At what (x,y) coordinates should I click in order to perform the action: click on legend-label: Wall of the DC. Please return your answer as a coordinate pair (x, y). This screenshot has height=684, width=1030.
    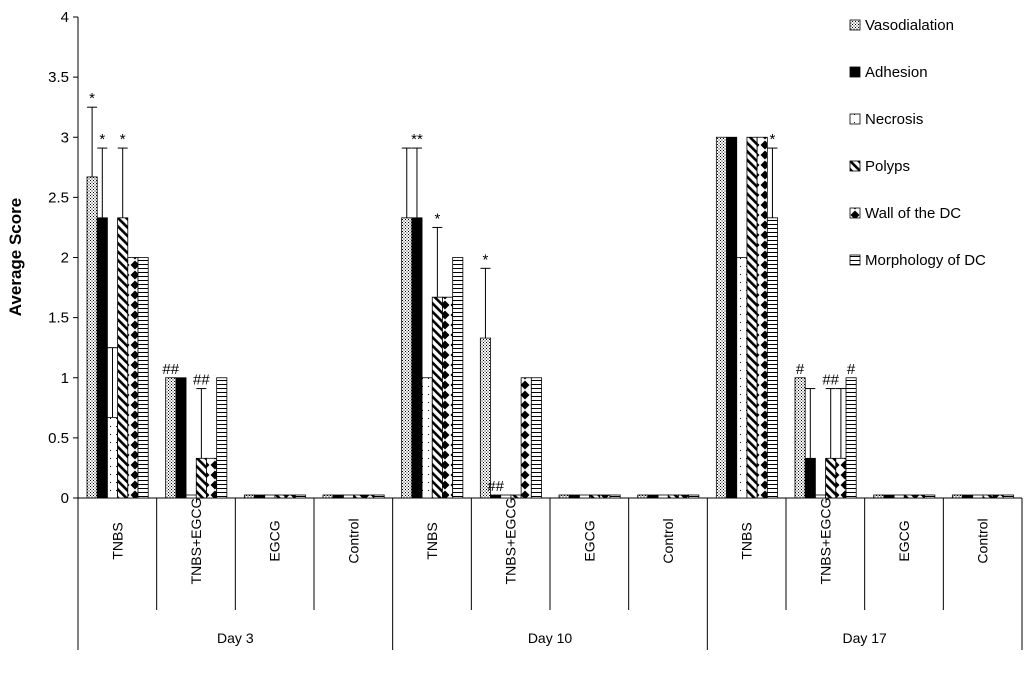
    Looking at the image, I should click on (913, 213).